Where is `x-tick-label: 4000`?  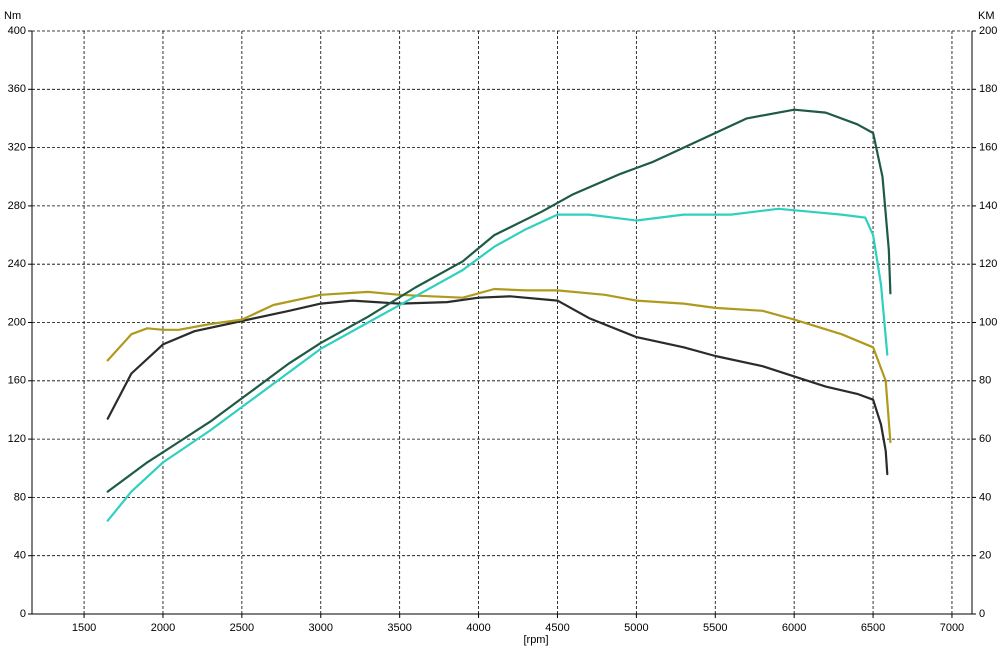
x-tick-label: 4000 is located at coordinates (478, 628).